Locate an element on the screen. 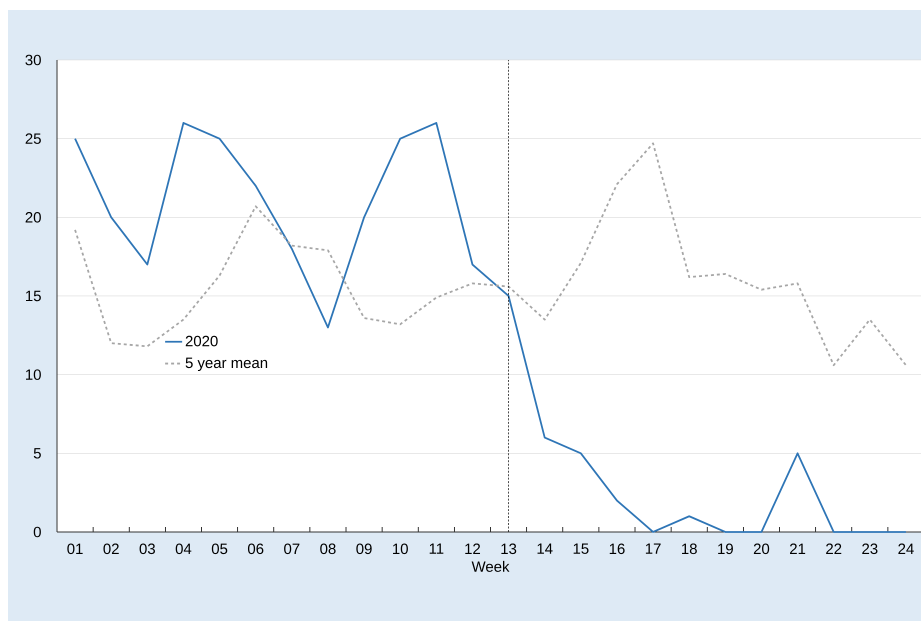 The image size is (921, 621). x-tick-label: 16 is located at coordinates (617, 549).